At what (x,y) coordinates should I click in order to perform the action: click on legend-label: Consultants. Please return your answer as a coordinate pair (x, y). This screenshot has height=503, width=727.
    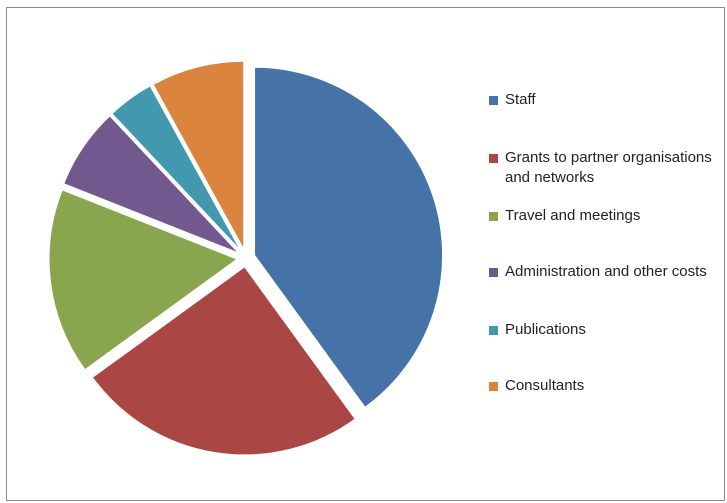
    Looking at the image, I should click on (545, 385).